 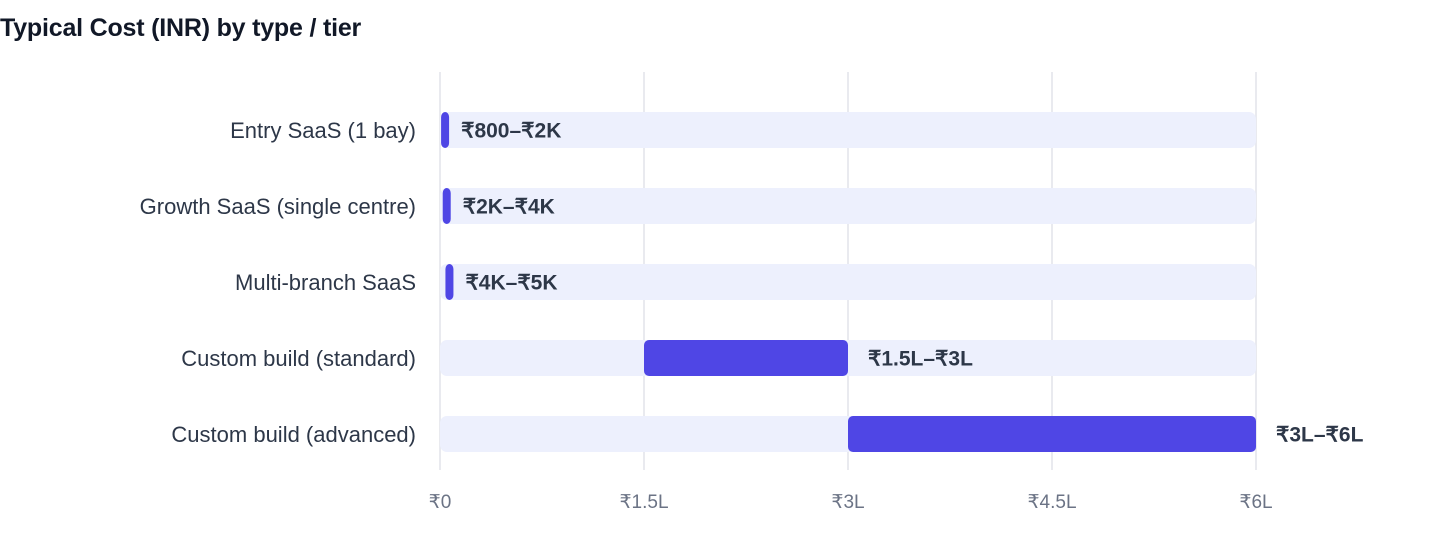 I want to click on x-axis-ticks: ₹0 ₹1.5L ₹3L ₹4.5L ₹6L, so click(x=851, y=502).